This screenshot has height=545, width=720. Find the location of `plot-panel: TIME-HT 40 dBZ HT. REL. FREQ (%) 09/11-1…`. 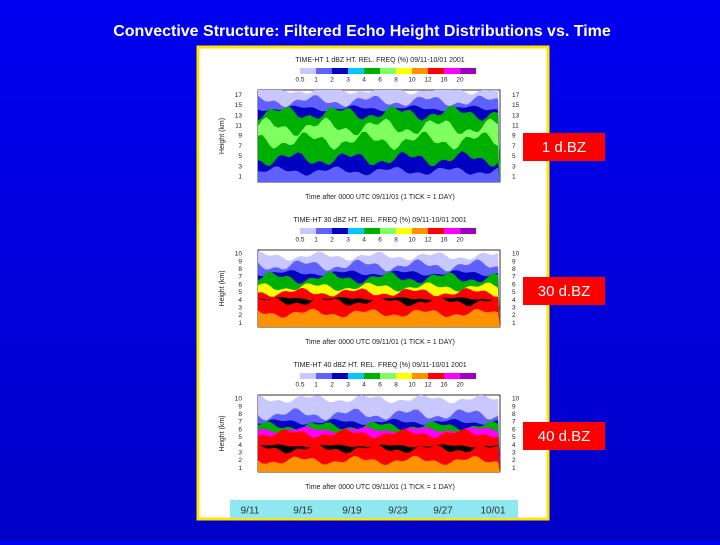

plot-panel: TIME-HT 40 dBZ HT. REL. FREQ (%) 09/11-1… is located at coordinates (405, 428).